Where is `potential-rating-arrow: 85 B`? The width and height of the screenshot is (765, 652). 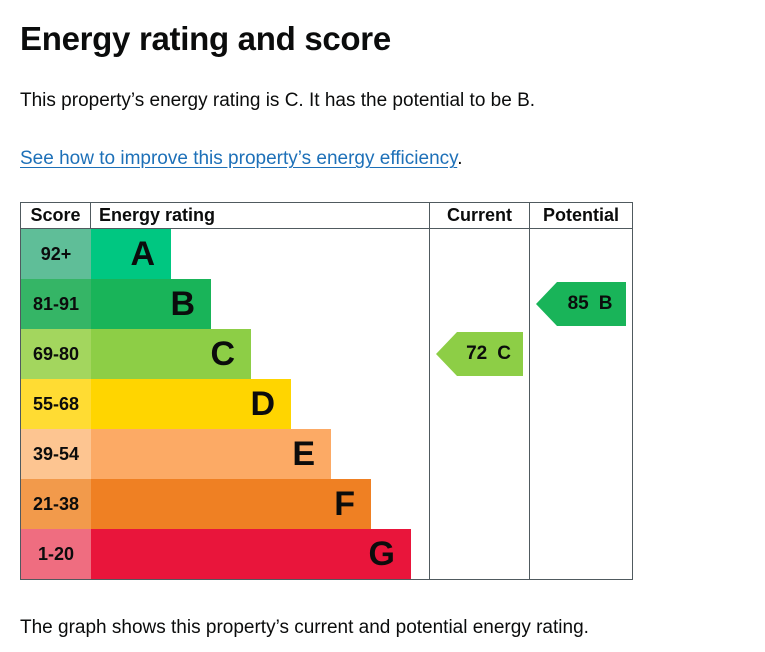
potential-rating-arrow: 85 B is located at coordinates (581, 304).